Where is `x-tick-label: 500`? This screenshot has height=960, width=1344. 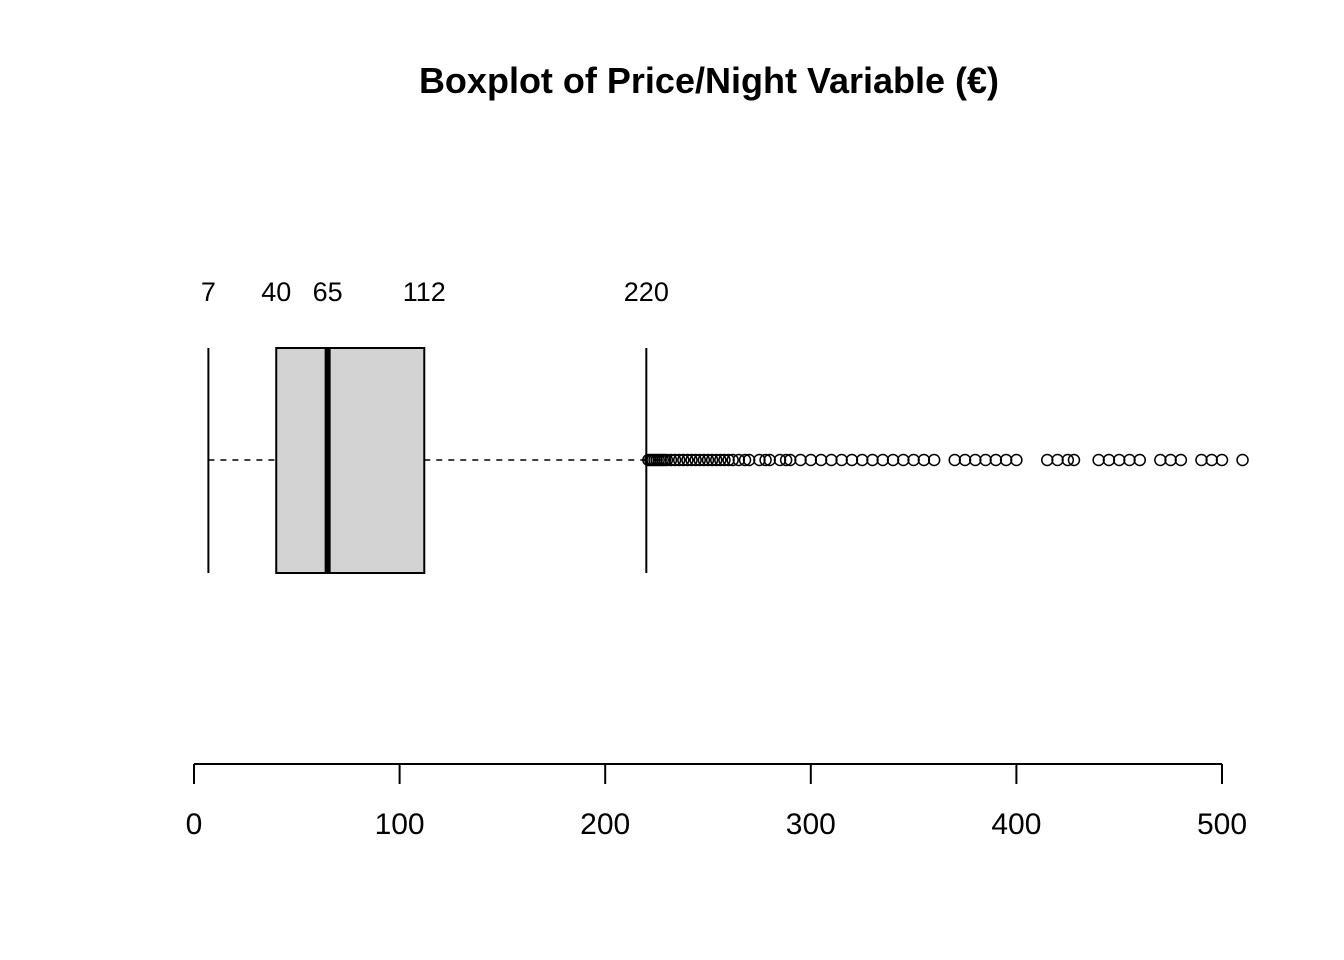 x-tick-label: 500 is located at coordinates (1222, 824).